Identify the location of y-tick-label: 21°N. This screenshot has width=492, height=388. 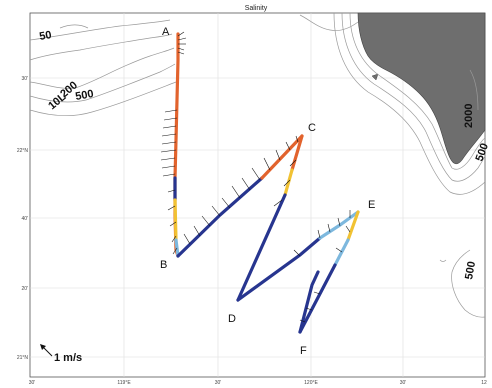
(23, 358).